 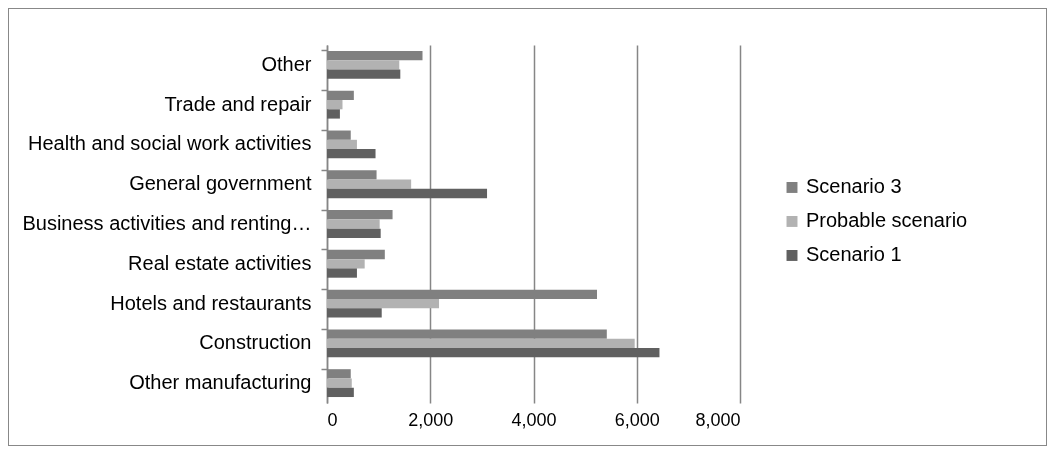 What do you see at coordinates (211, 302) in the screenshot?
I see `y-tick-label: Hotels and restaurants` at bounding box center [211, 302].